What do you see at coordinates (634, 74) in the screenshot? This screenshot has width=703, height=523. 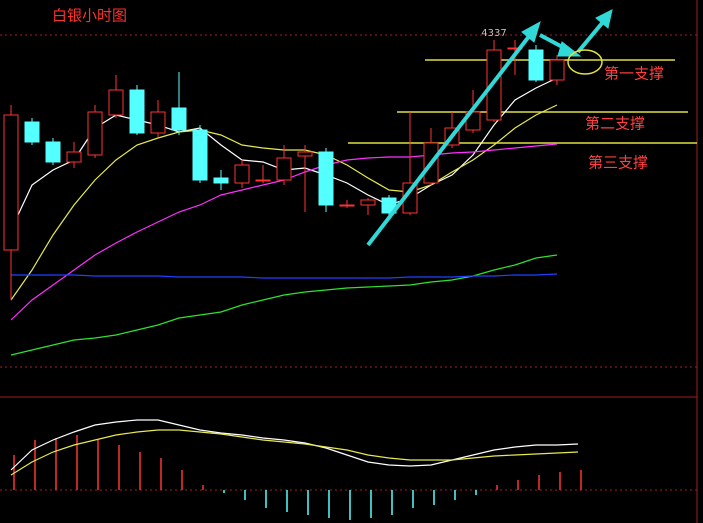 I see `support-label: 第一支撑` at bounding box center [634, 74].